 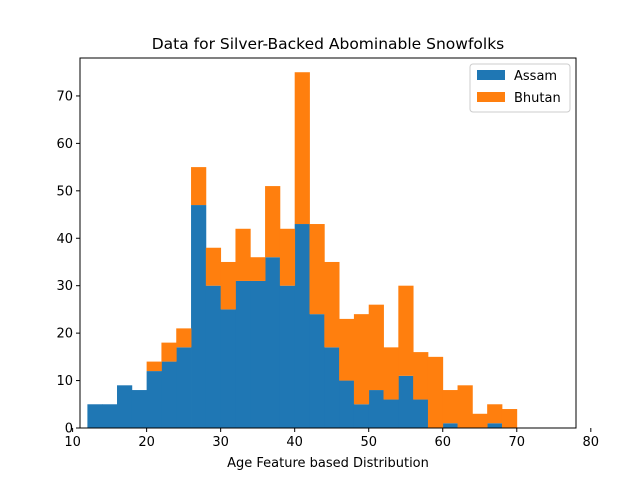 What do you see at coordinates (64, 144) in the screenshot?
I see `y-tick-label: 60` at bounding box center [64, 144].